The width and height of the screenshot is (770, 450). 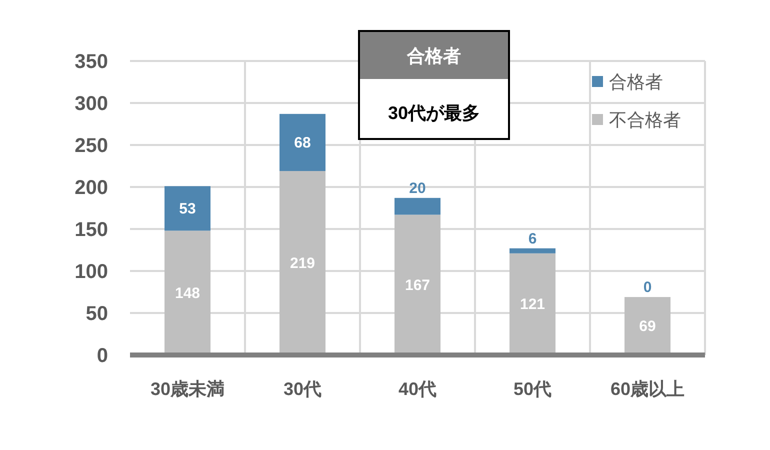 What do you see at coordinates (417, 285) in the screenshot?
I see `data-label: 167` at bounding box center [417, 285].